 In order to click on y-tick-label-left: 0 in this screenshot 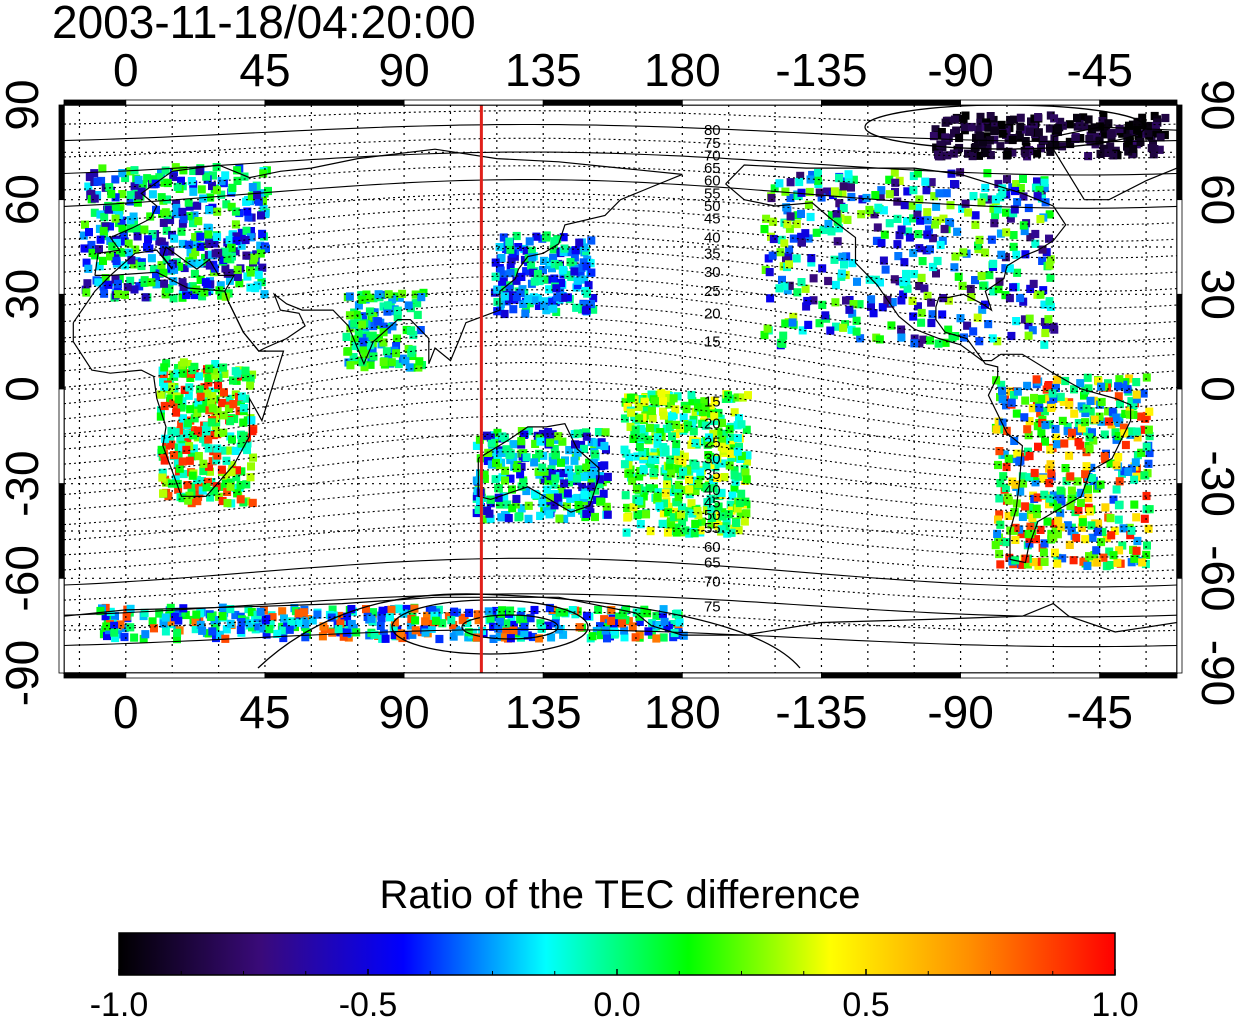, I will do `click(24, 389)`.